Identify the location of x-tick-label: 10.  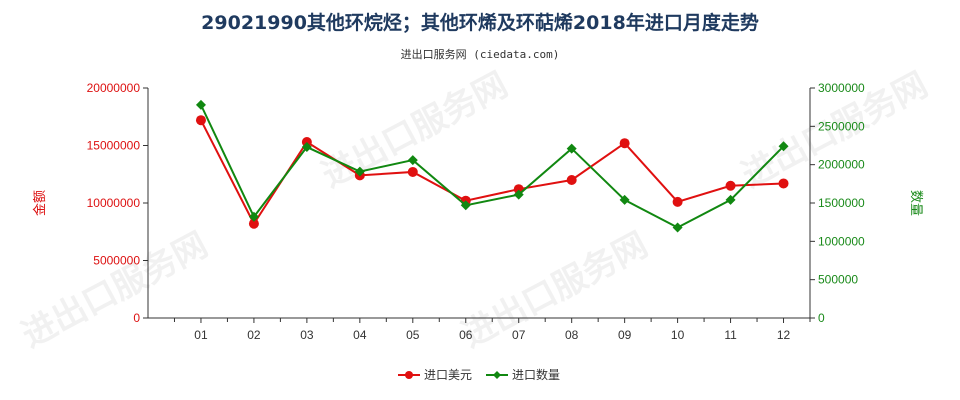
(678, 335).